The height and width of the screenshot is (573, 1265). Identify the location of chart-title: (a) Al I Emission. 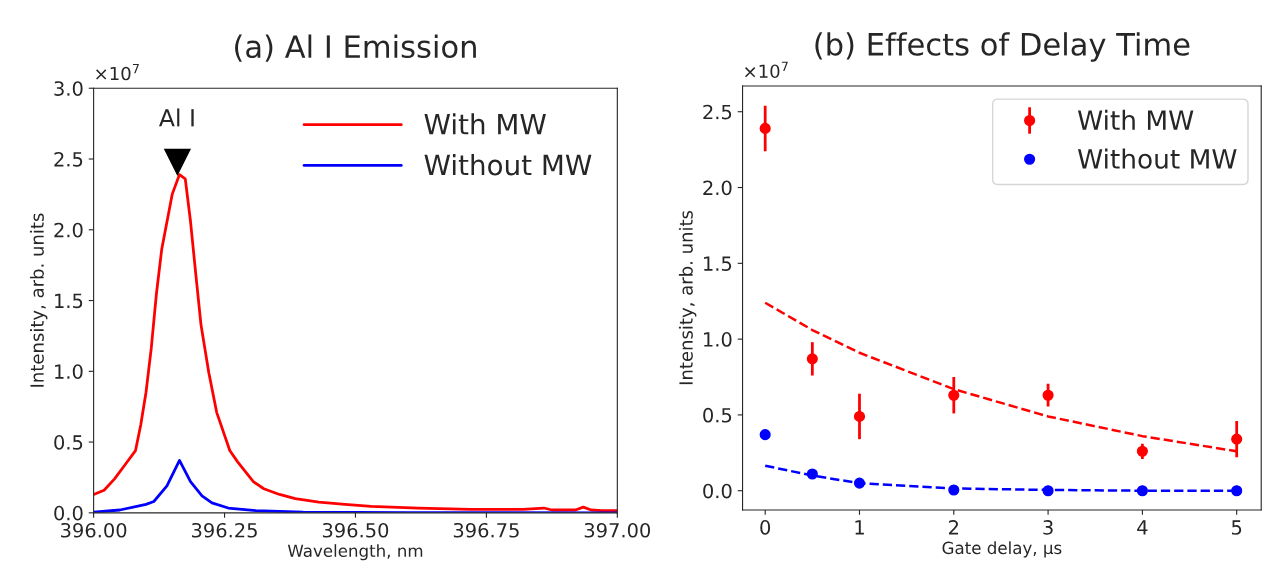
(355, 48).